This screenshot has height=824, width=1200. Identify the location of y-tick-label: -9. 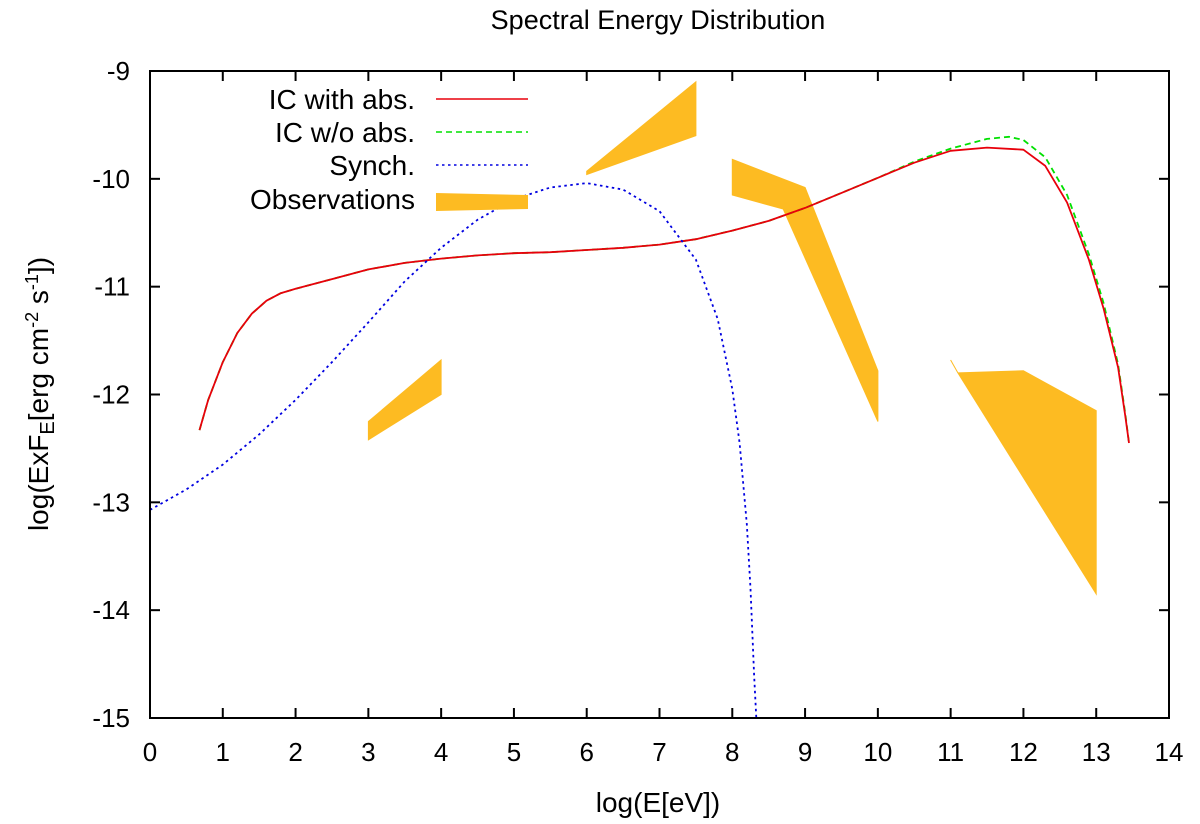
(118, 71).